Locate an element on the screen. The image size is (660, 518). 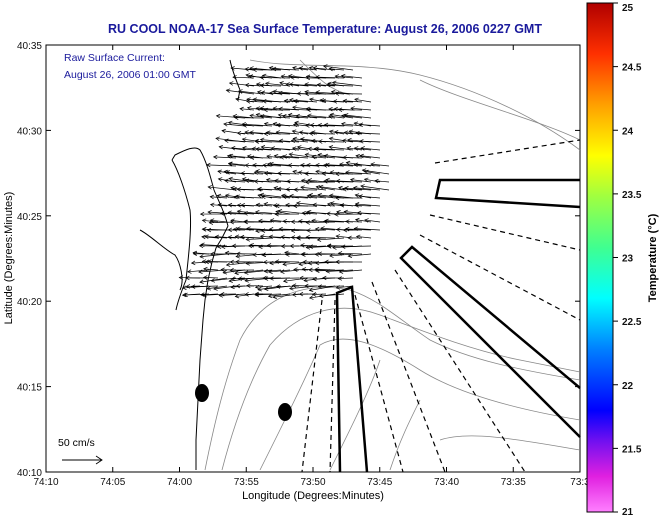
x-tick-label: 73:55 is located at coordinates (246, 482).